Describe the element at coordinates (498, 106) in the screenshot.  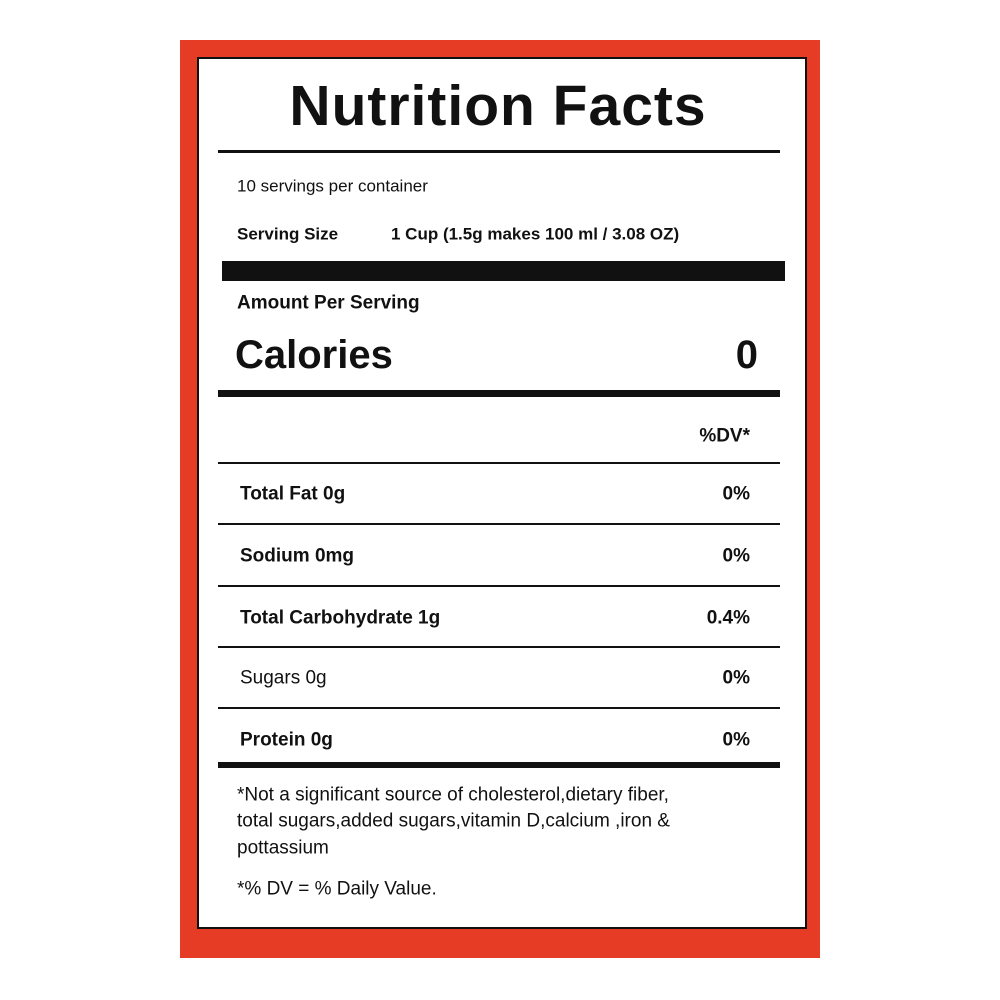
I see `title: Nutrition Facts` at that location.